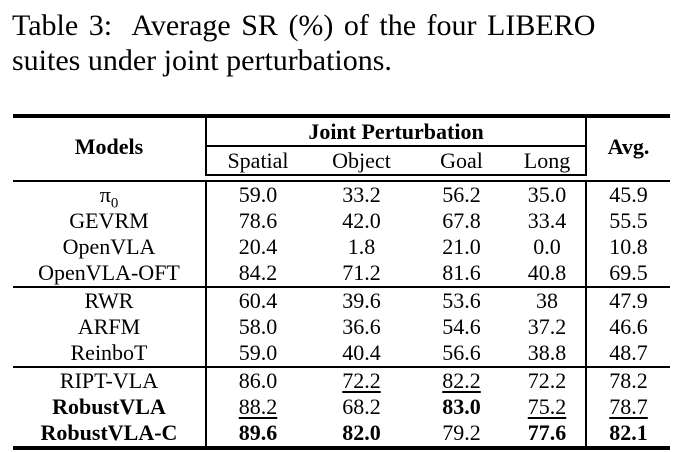 The height and width of the screenshot is (452, 683). Describe the element at coordinates (361, 406) in the screenshot. I see `value-text: 68.2` at that location.